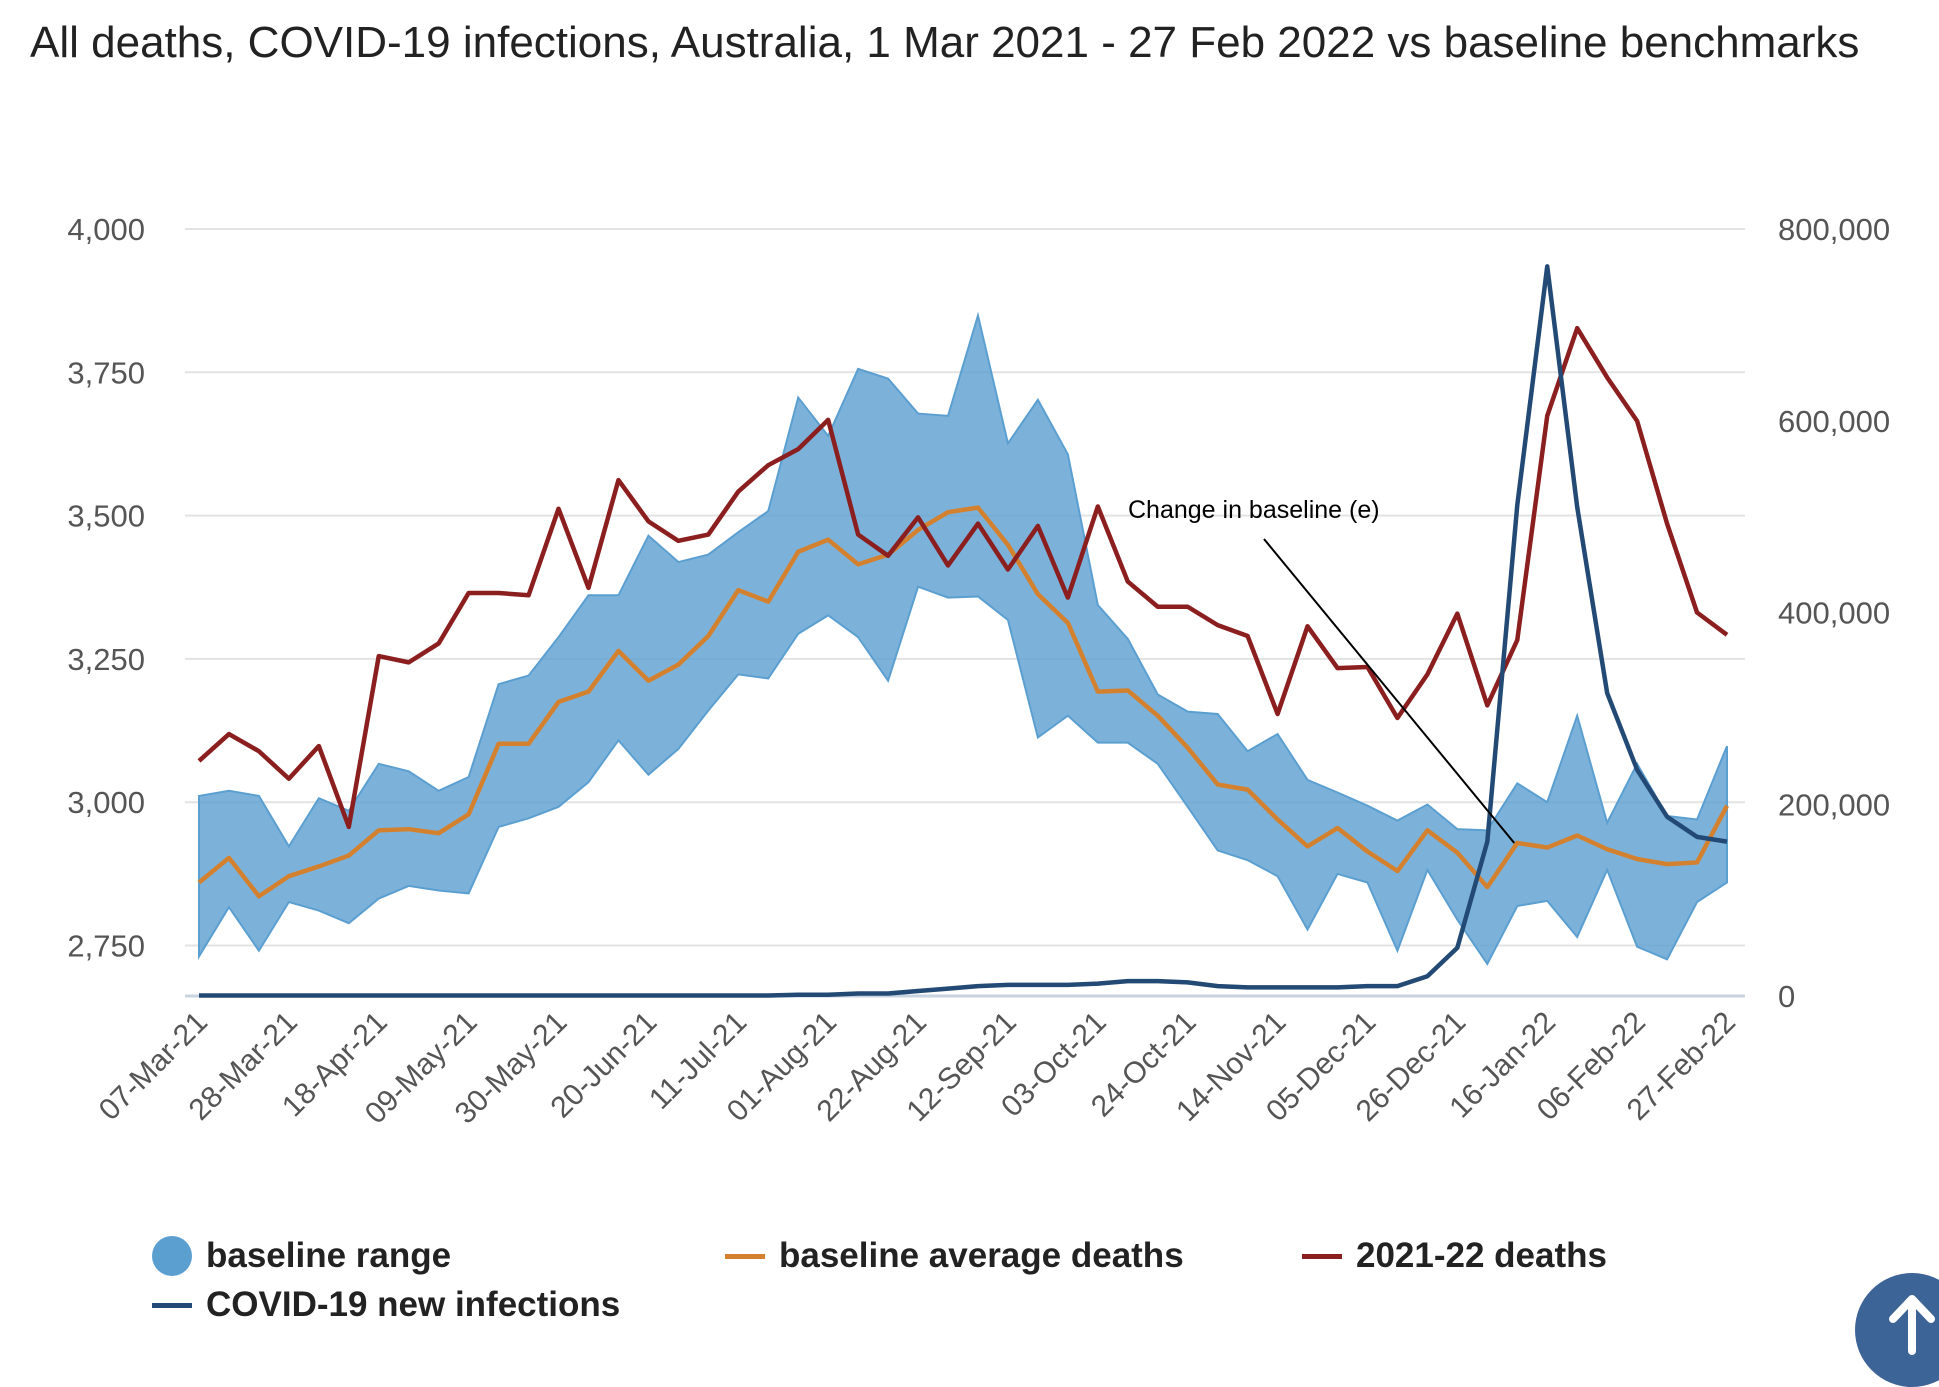  I want to click on y-left-tick-label: 3,500, so click(106, 516).